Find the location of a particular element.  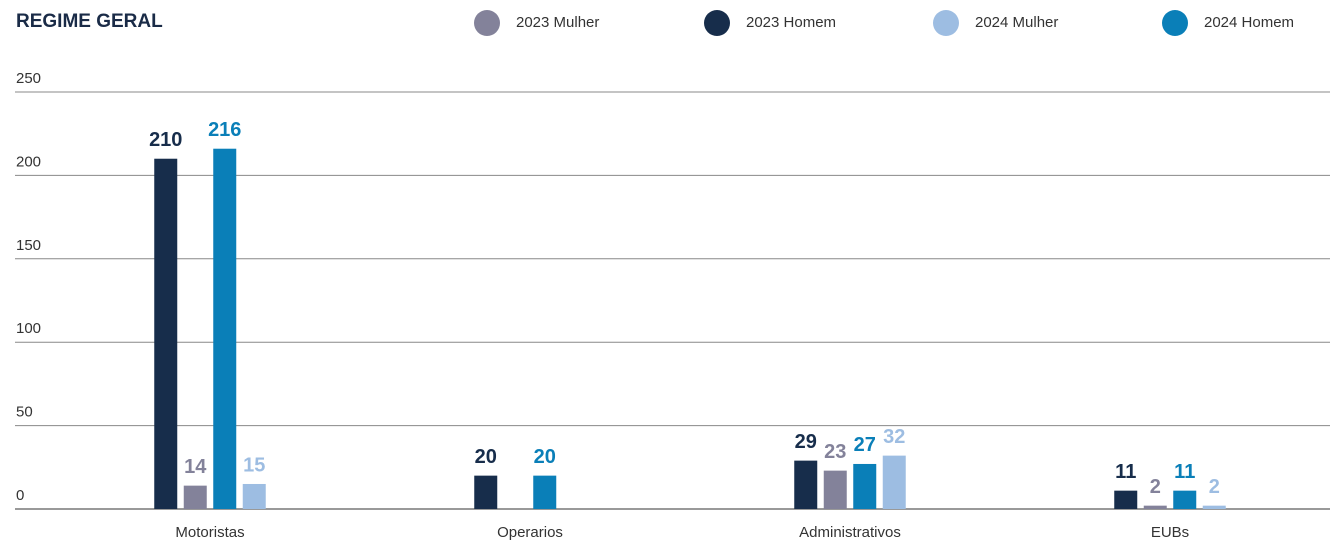

x-tick-label: EUBs is located at coordinates (1170, 532).